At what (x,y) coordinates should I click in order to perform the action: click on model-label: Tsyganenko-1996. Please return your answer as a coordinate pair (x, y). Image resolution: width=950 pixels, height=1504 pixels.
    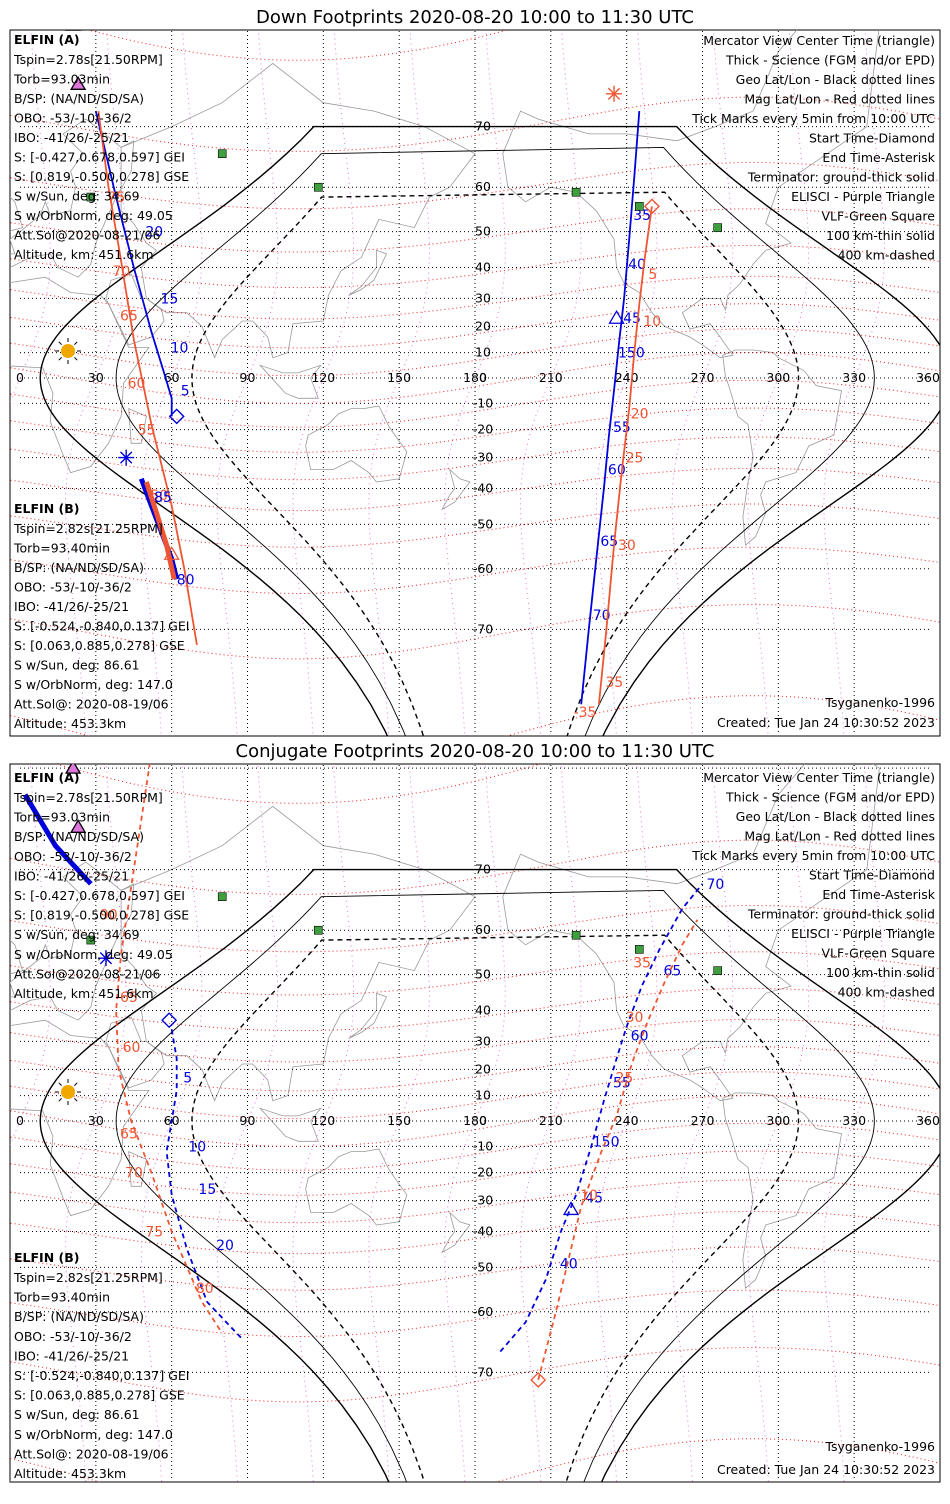
    Looking at the image, I should click on (879, 1446).